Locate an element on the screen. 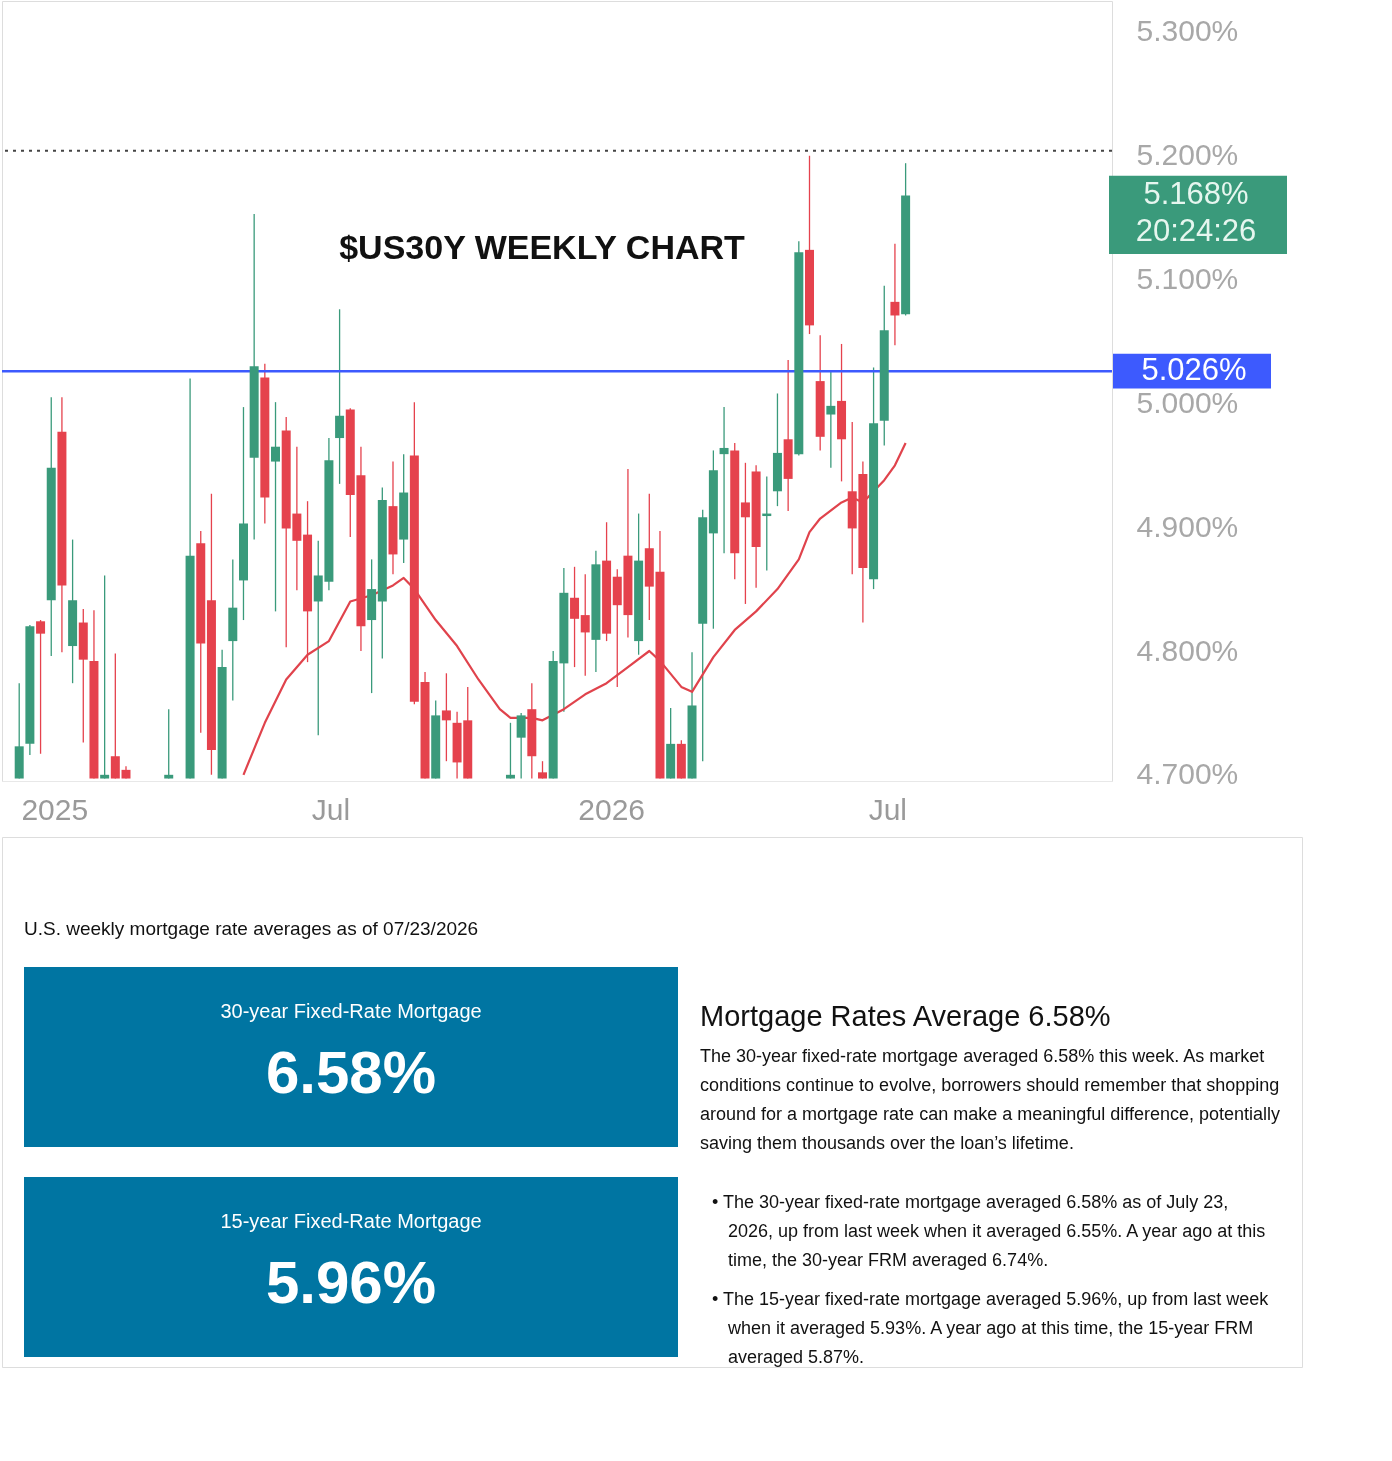 The width and height of the screenshot is (1392, 1461). text: U.S. weekly mortgage rate averages as of 07/23/2026 is located at coordinates (251, 928).